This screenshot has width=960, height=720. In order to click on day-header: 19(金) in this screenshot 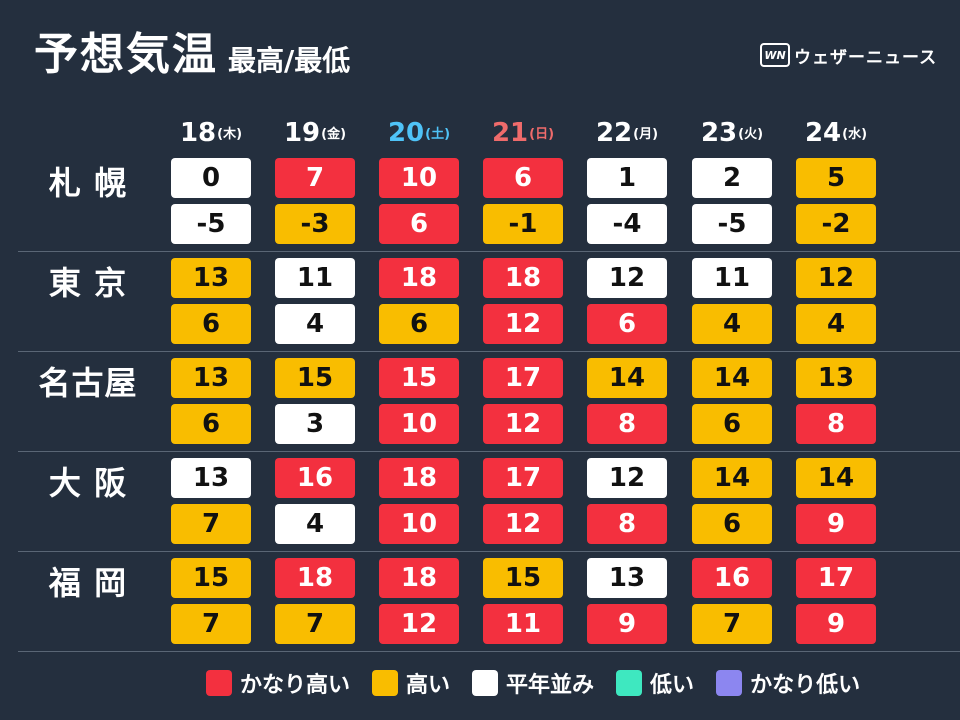, I will do `click(315, 133)`.